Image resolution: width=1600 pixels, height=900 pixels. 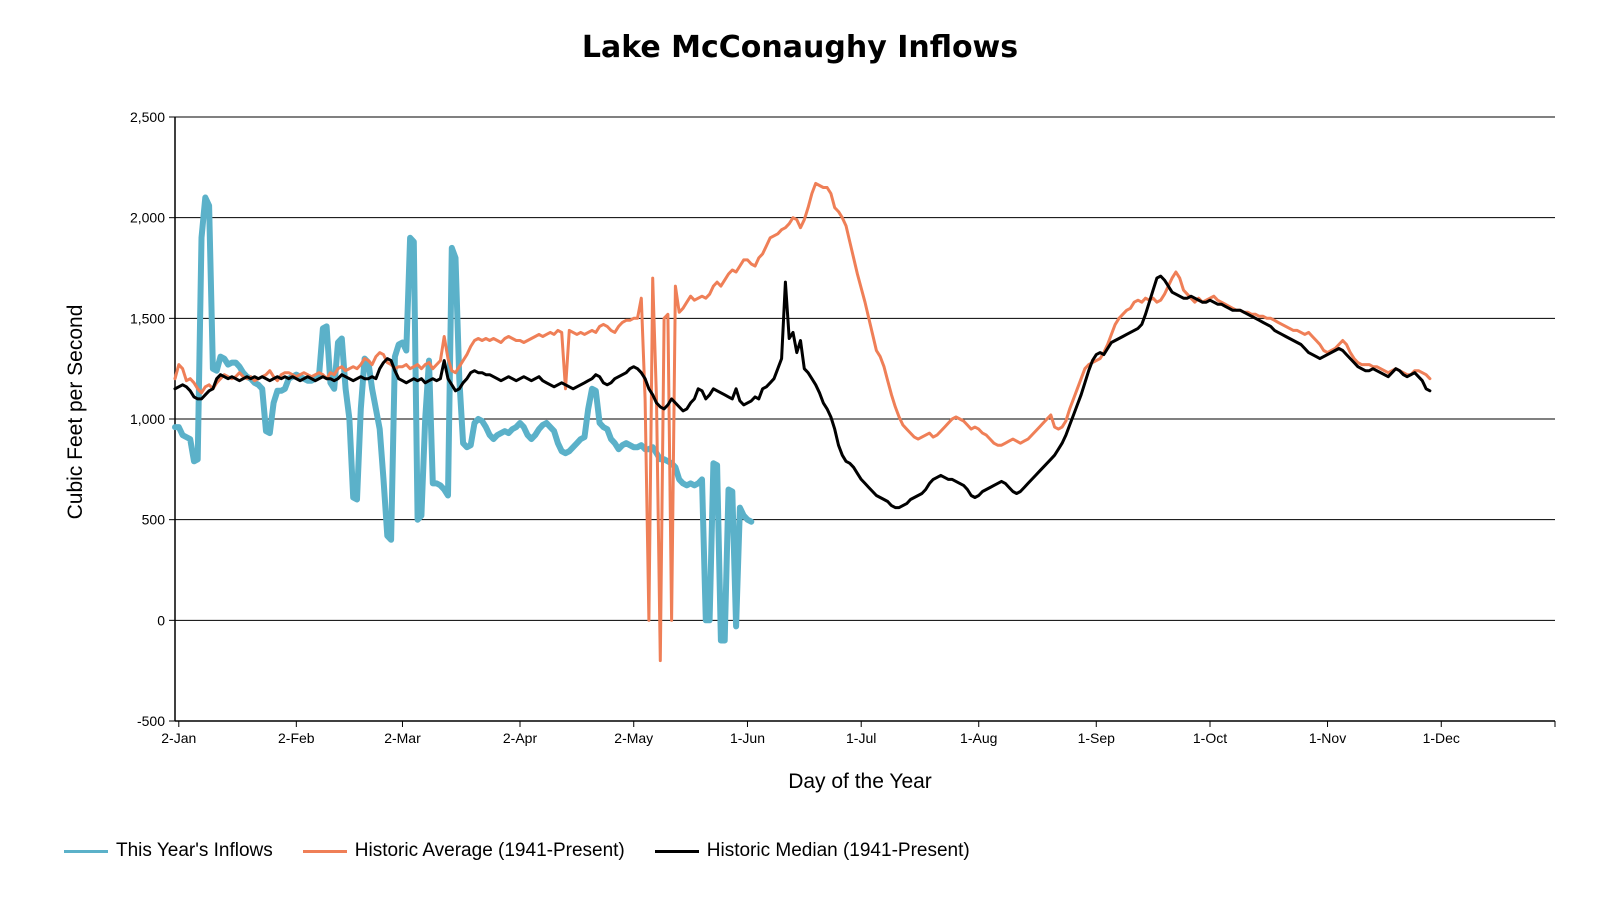 What do you see at coordinates (147, 419) in the screenshot?
I see `y-tick-label: 1,000` at bounding box center [147, 419].